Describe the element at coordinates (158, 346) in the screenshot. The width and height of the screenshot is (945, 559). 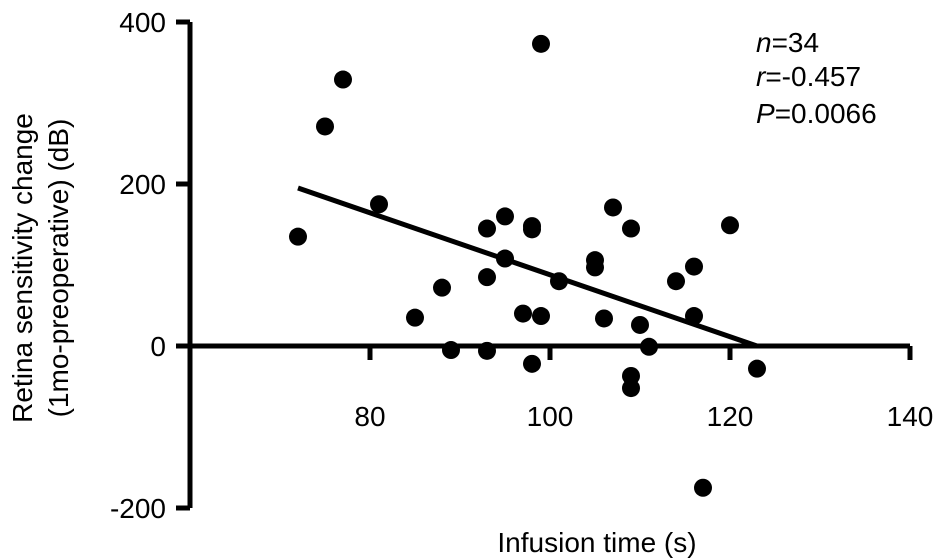
I see `y-tick-label: 0` at that location.